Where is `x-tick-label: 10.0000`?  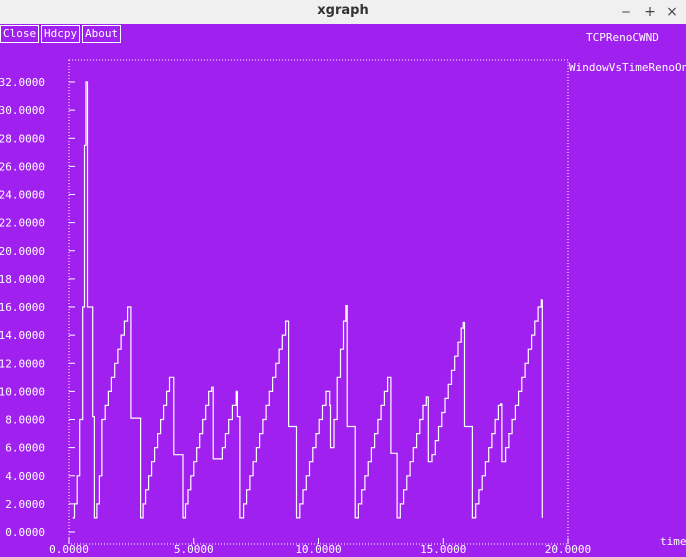 x-tick-label: 10.0000 is located at coordinates (318, 549).